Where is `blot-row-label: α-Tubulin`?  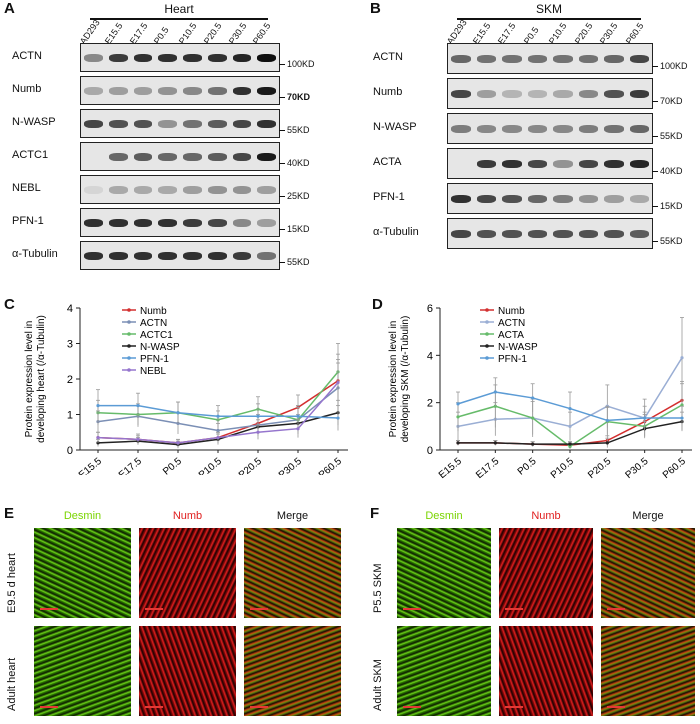 blot-row-label: α-Tubulin is located at coordinates (35, 253).